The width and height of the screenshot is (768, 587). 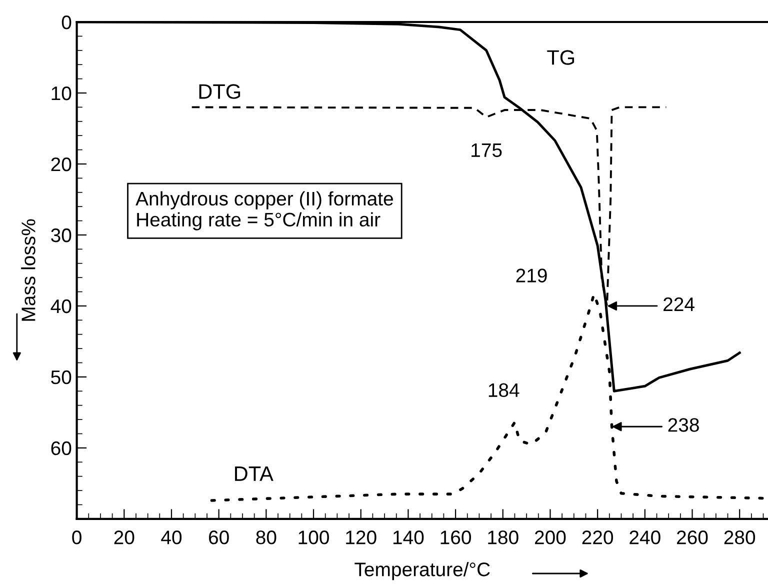 I want to click on y-tick-label: 60, so click(x=61, y=448).